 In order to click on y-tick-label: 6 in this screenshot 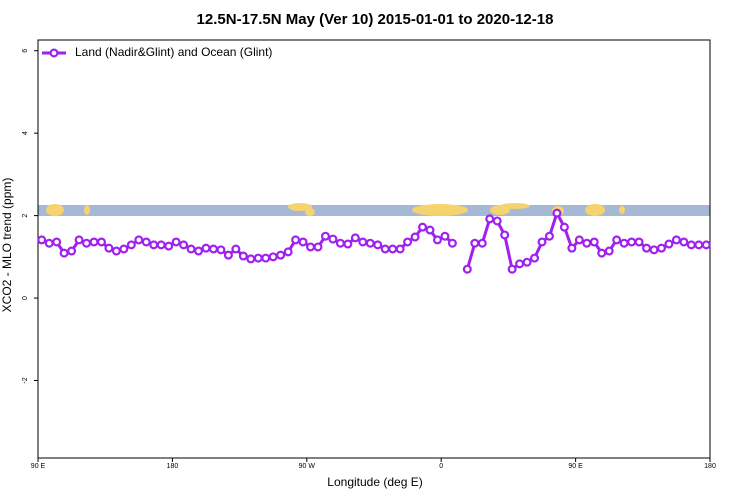, I will do `click(25, 51)`.